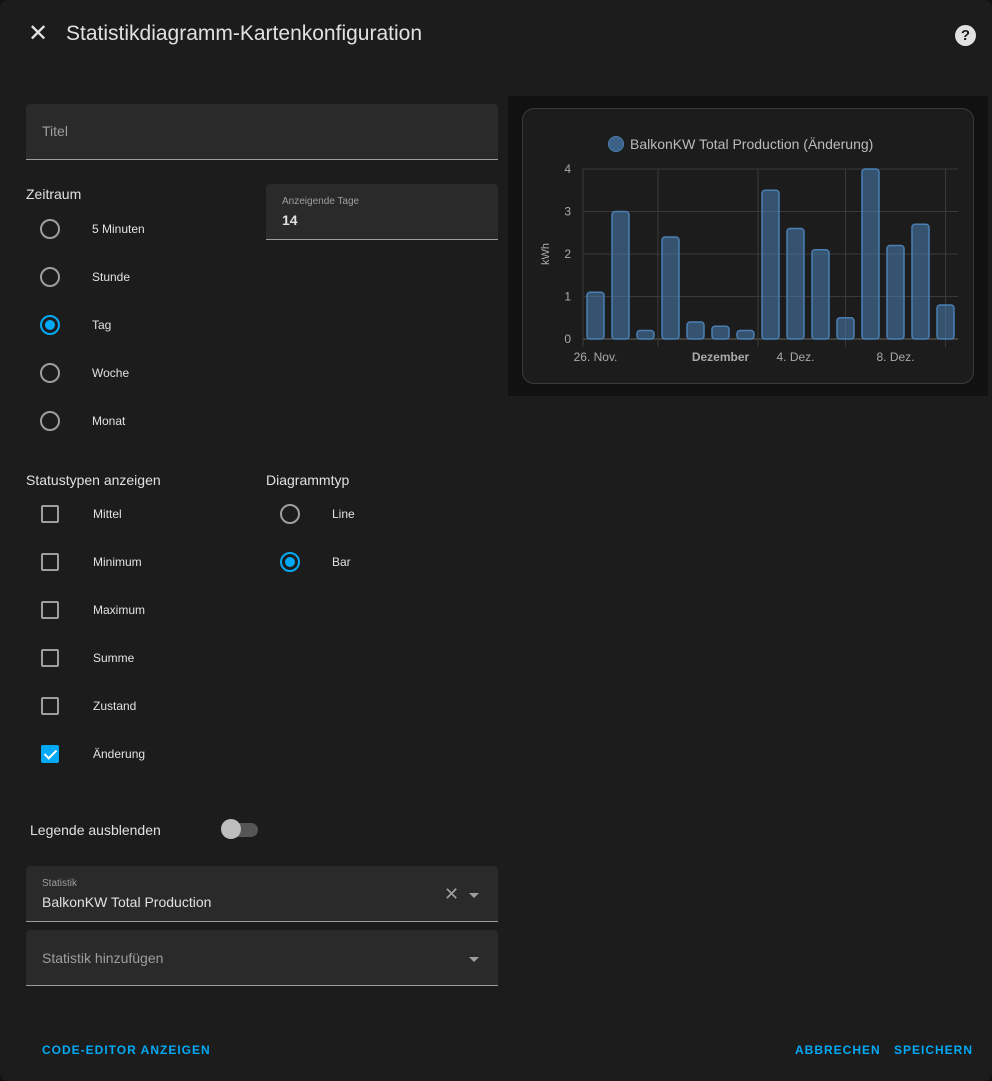 This screenshot has width=992, height=1081. Describe the element at coordinates (965, 35) in the screenshot. I see `help-icon: ?` at that location.